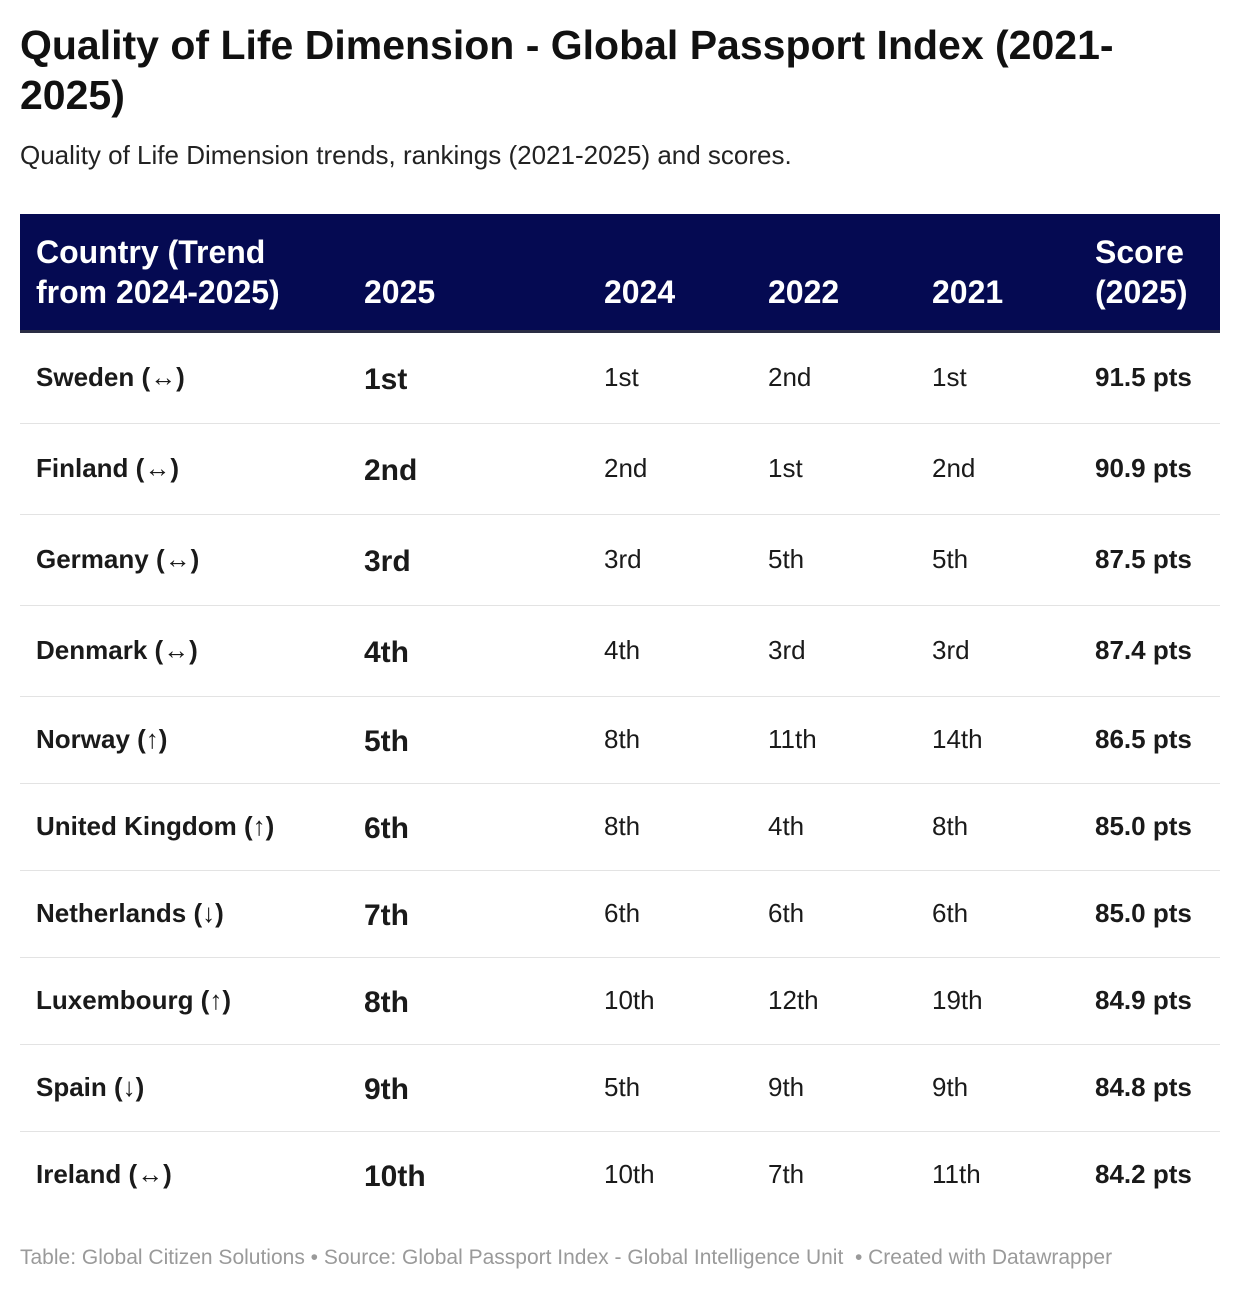 The image size is (1240, 1294). I want to click on table-cell: 84.8 pts, so click(1149, 1088).